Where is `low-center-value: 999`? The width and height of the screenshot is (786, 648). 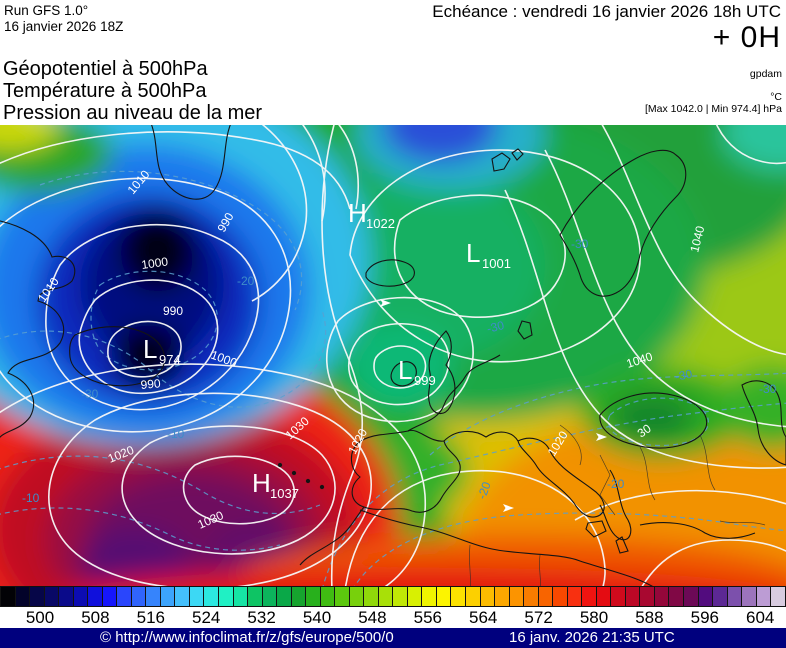 low-center-value: 999 is located at coordinates (425, 380).